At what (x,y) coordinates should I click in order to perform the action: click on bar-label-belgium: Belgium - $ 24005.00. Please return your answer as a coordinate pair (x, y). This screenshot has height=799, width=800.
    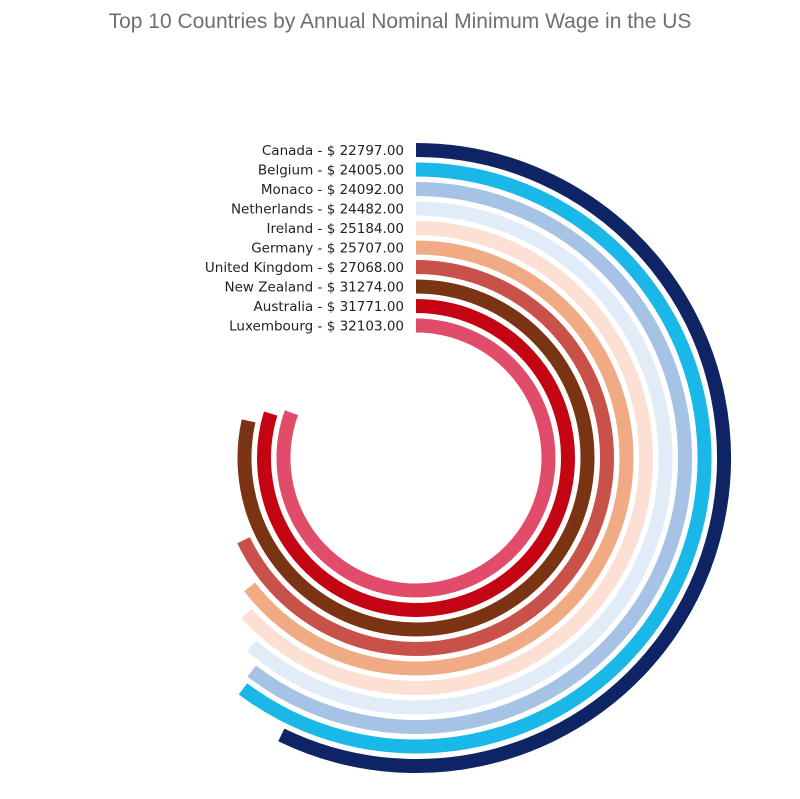
    Looking at the image, I should click on (331, 171).